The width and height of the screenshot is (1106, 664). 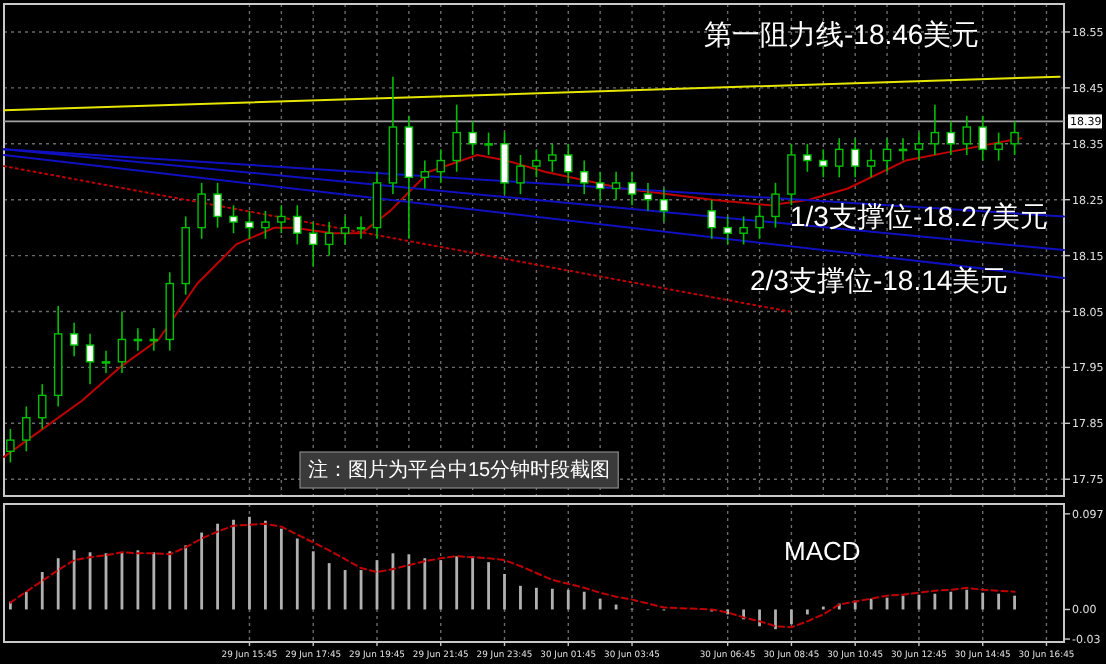 What do you see at coordinates (879, 280) in the screenshot?
I see `annotation: 2/3支撑位-18.14美元` at bounding box center [879, 280].